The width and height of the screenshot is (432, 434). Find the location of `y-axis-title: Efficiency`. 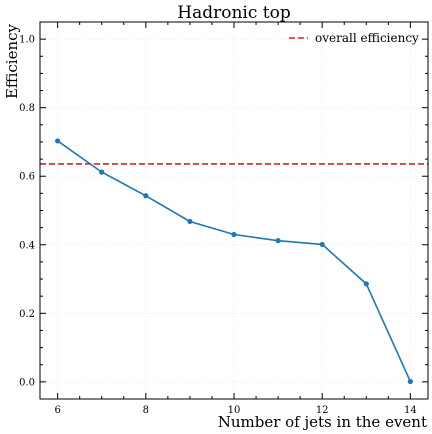

y-axis-title: Efficiency is located at coordinates (12, 61).